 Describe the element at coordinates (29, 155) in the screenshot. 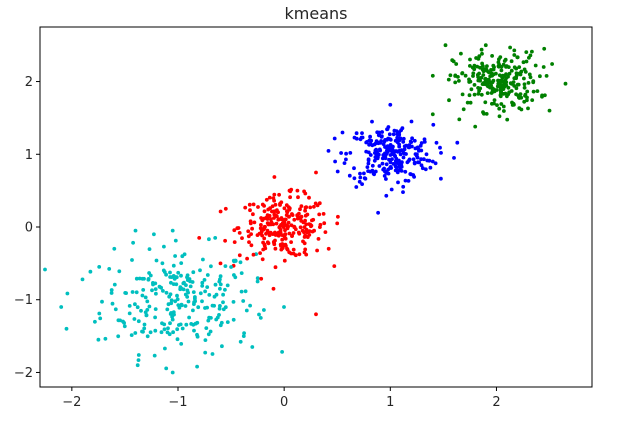

I see `y-tick-label: 1` at that location.